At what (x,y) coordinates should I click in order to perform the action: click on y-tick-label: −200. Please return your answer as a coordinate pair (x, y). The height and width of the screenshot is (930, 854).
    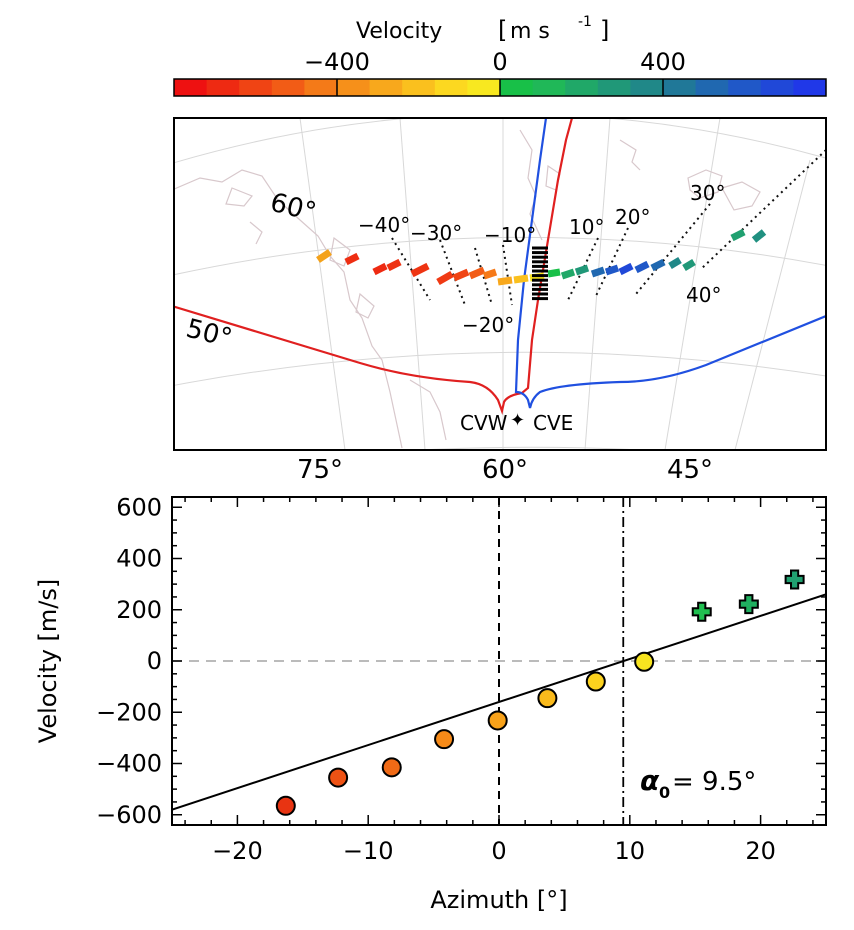
    Looking at the image, I should click on (129, 712).